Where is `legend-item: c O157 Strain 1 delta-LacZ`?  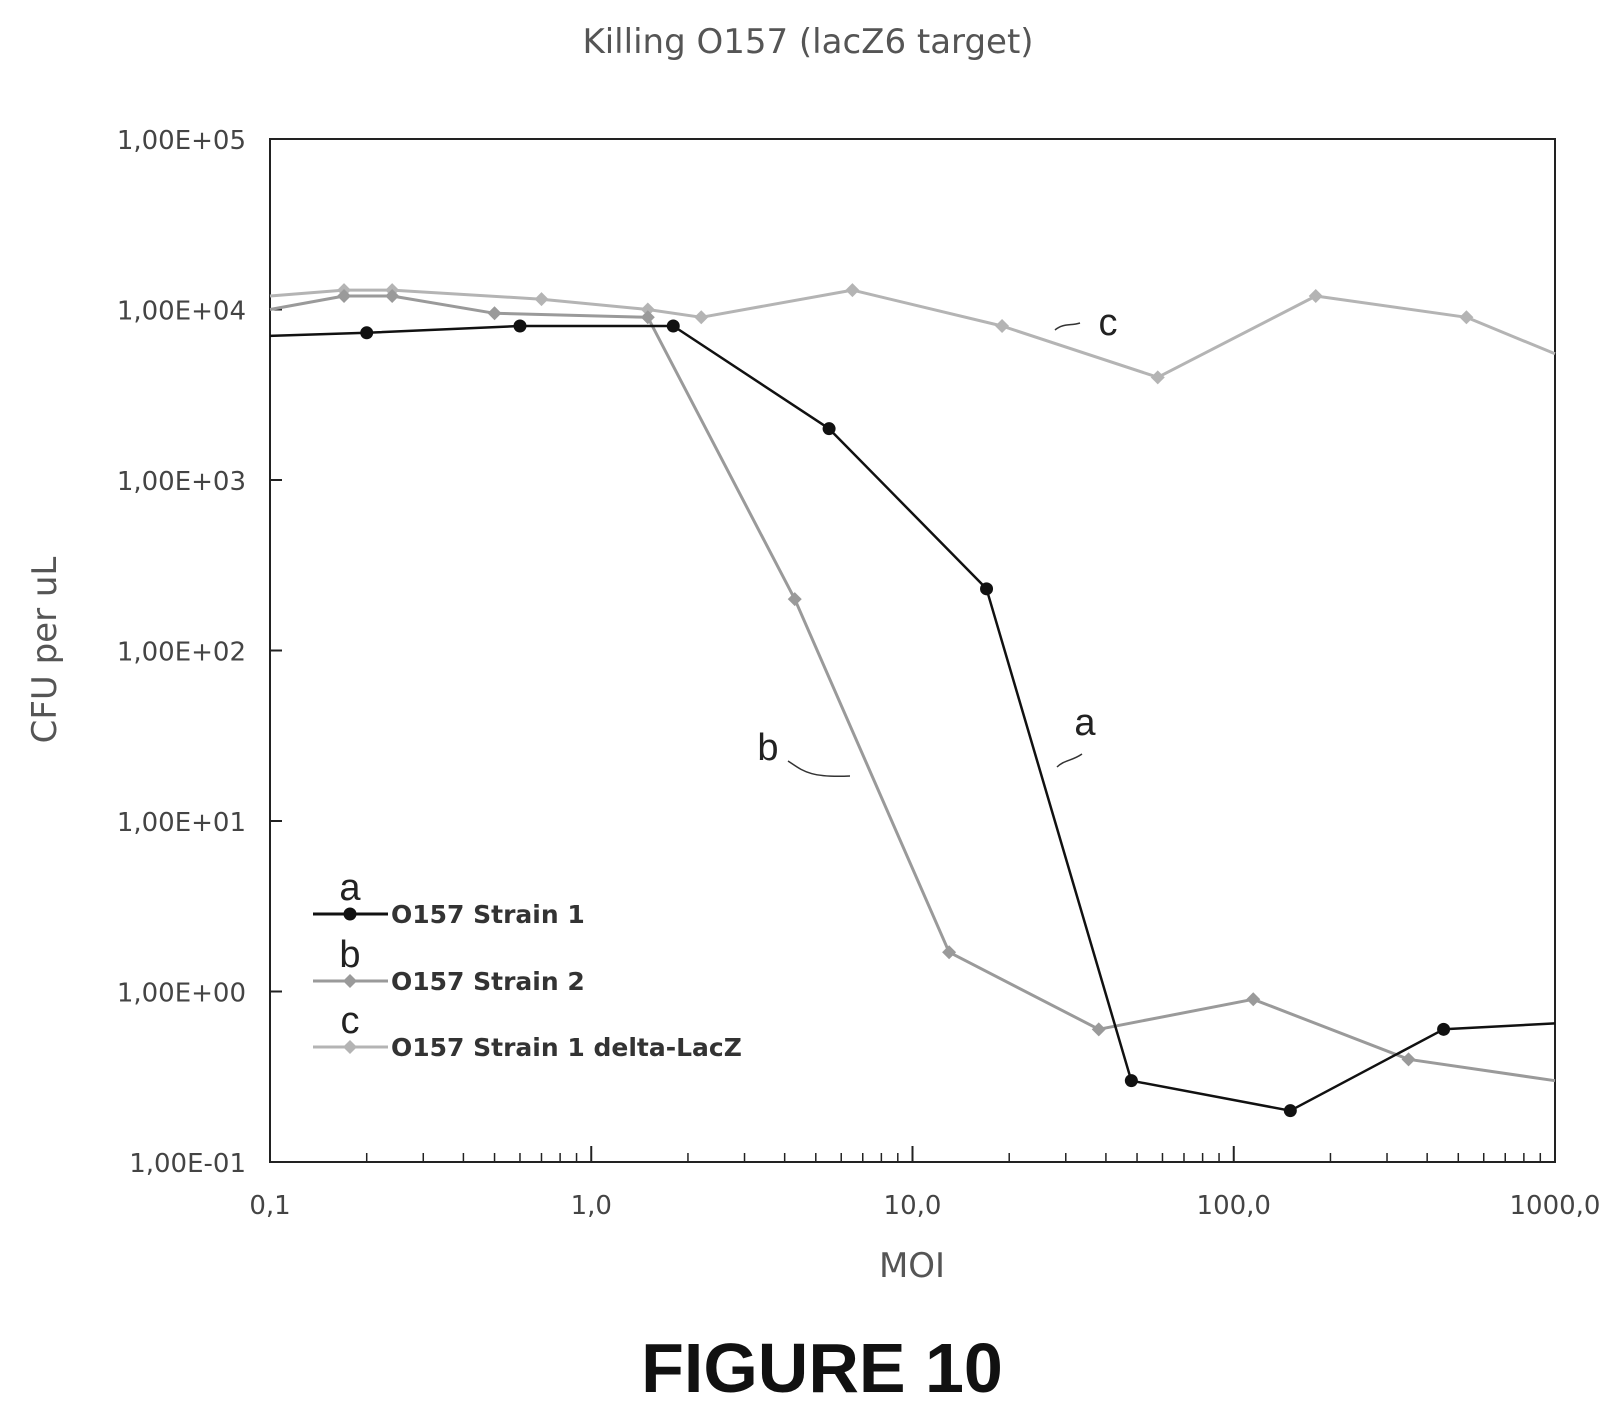
legend-item: c O157 Strain 1 delta-LacZ is located at coordinates (527, 1031).